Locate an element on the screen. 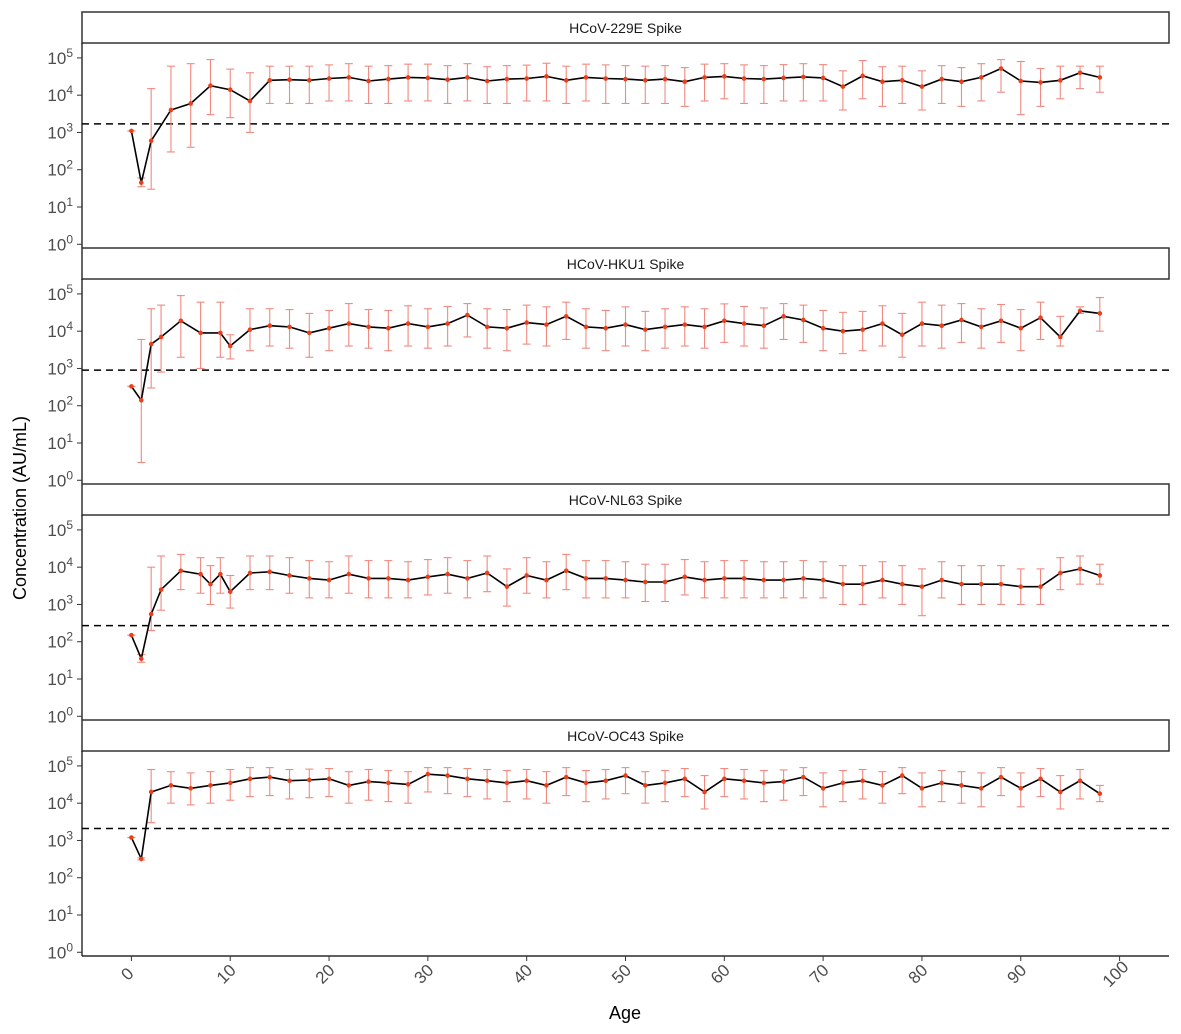 The height and width of the screenshot is (1034, 1181). y-tick-label: 10³ is located at coordinates (60, 603).